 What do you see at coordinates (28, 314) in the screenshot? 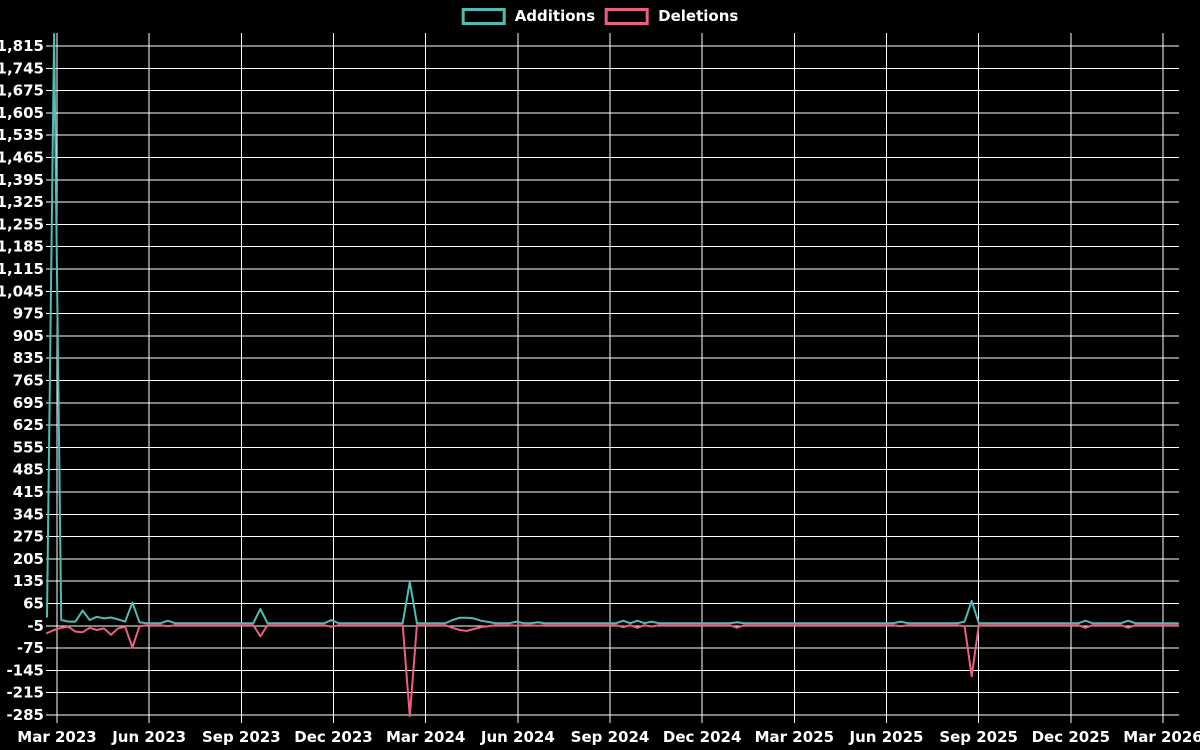
I see `y-axis-tick-label: 975` at bounding box center [28, 314].